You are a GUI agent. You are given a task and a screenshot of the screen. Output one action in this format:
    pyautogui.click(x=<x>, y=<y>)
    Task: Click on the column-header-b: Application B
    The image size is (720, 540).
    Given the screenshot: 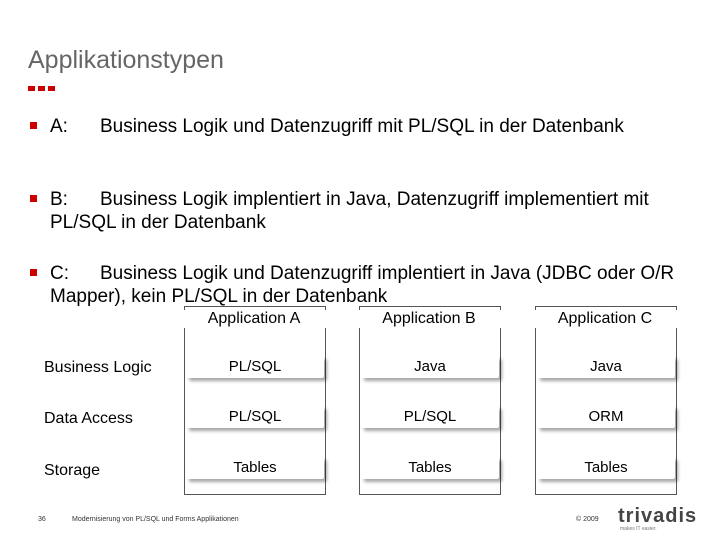 What is the action you would take?
    pyautogui.click(x=429, y=319)
    